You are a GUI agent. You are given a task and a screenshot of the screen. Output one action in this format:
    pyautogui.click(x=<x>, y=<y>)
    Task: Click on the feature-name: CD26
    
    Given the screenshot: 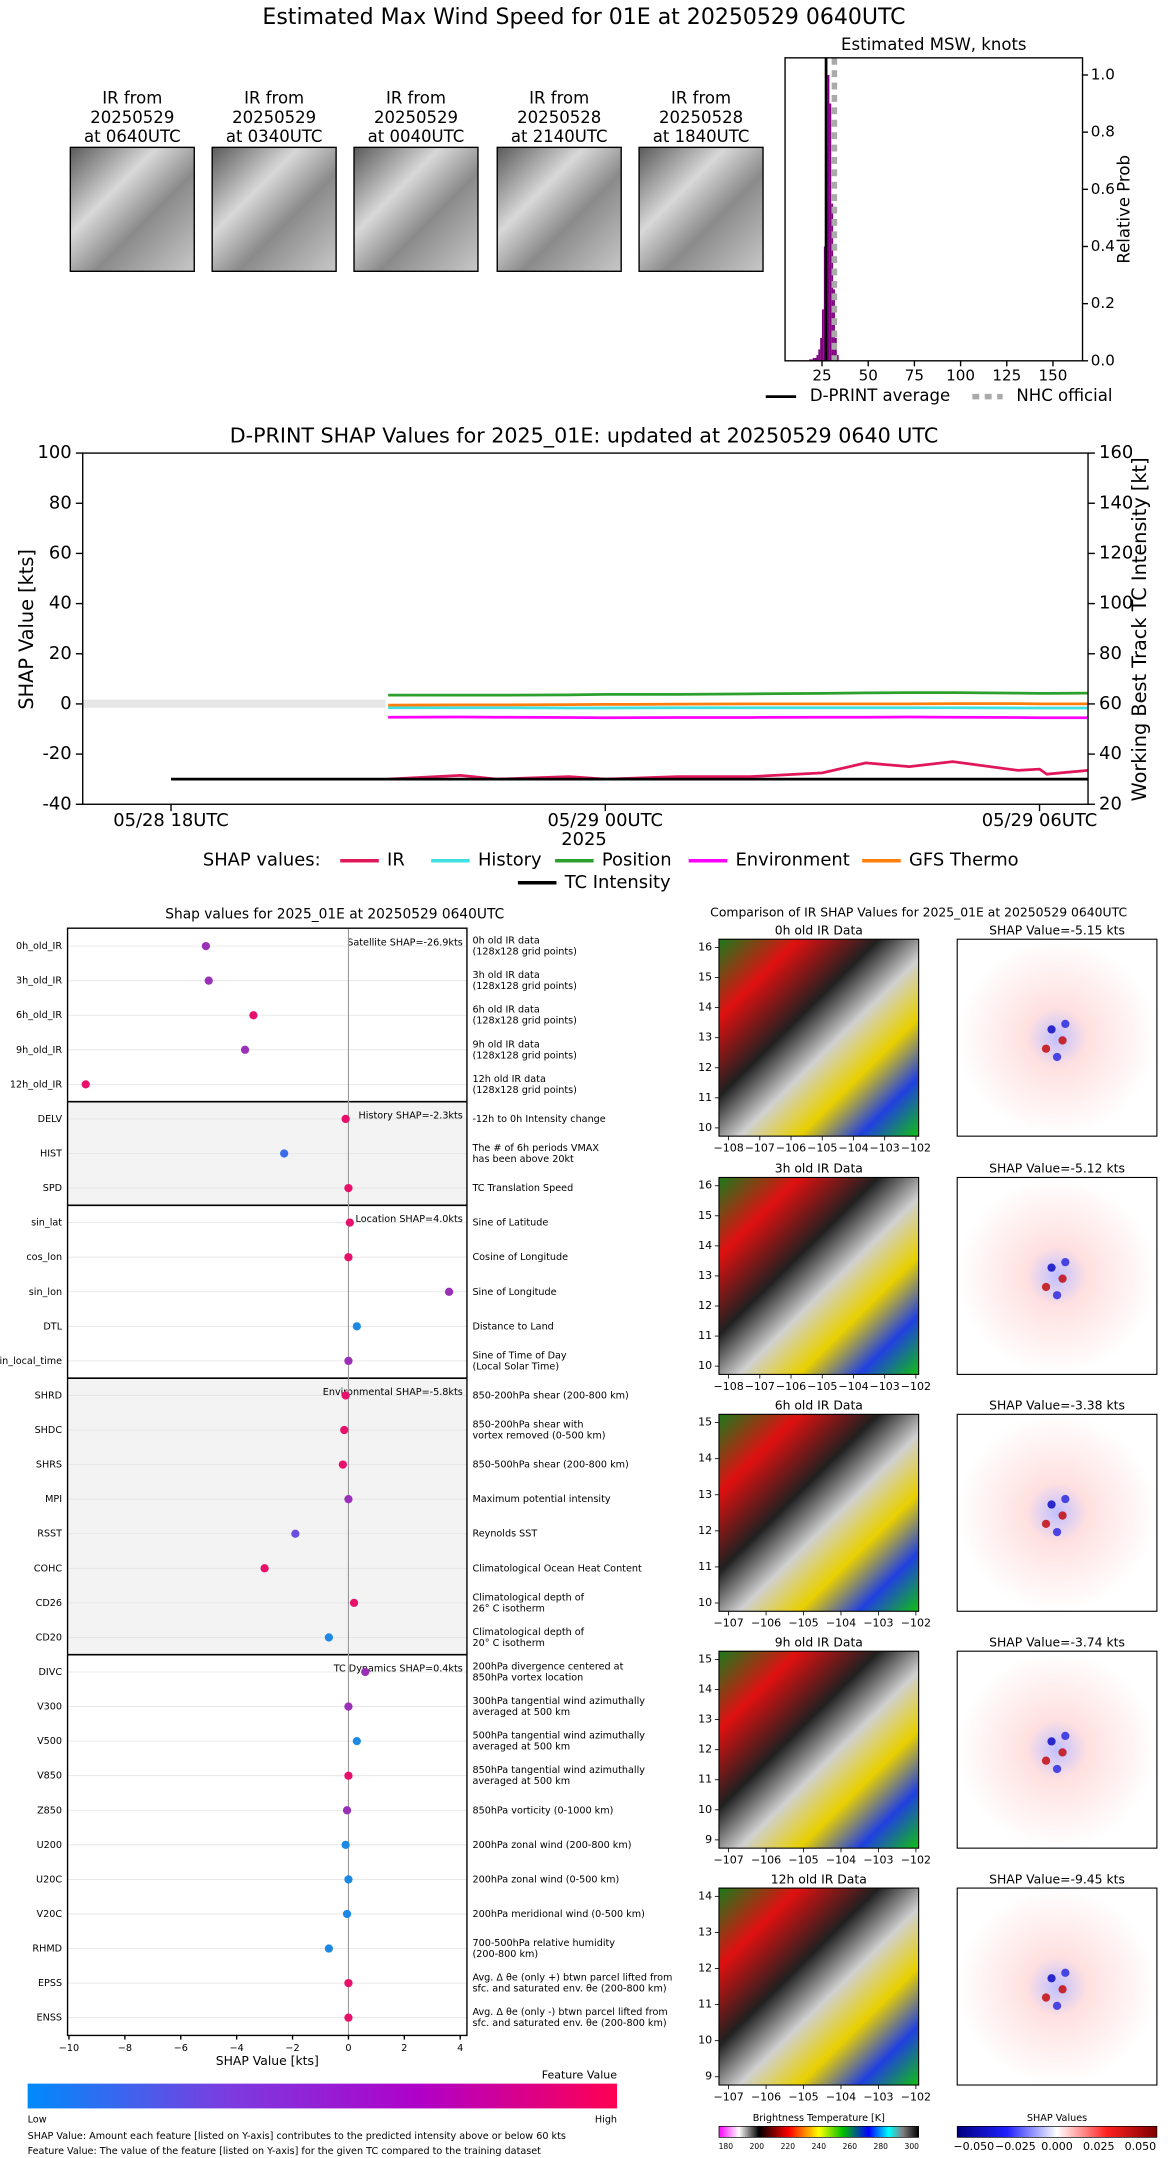 What is the action you would take?
    pyautogui.click(x=49, y=1603)
    